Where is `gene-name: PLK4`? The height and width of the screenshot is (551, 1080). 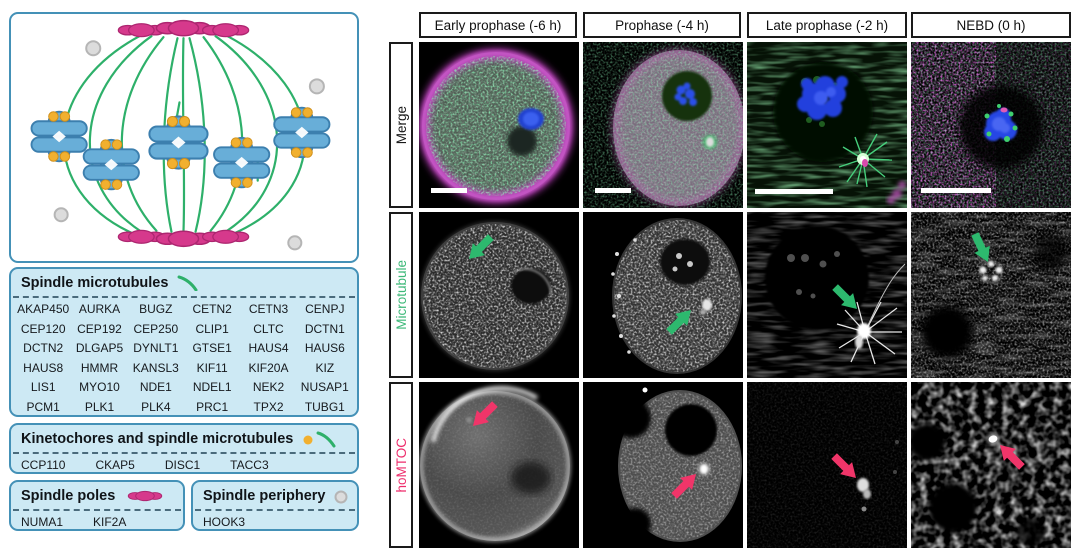
gene-name: PLK4 is located at coordinates (156, 406).